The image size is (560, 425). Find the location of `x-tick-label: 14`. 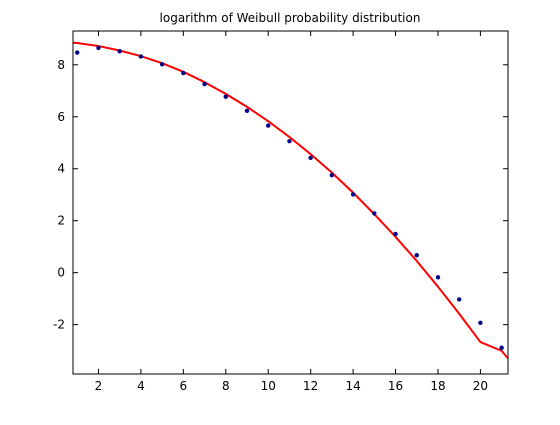

x-tick-label: 14 is located at coordinates (352, 386).